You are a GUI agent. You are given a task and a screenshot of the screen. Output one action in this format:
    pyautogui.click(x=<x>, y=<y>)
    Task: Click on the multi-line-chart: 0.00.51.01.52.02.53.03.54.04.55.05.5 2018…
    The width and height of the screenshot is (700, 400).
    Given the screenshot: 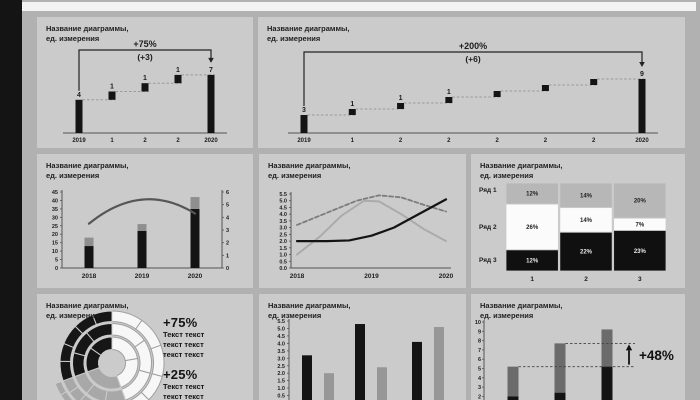 What is the action you would take?
    pyautogui.click(x=366, y=236)
    